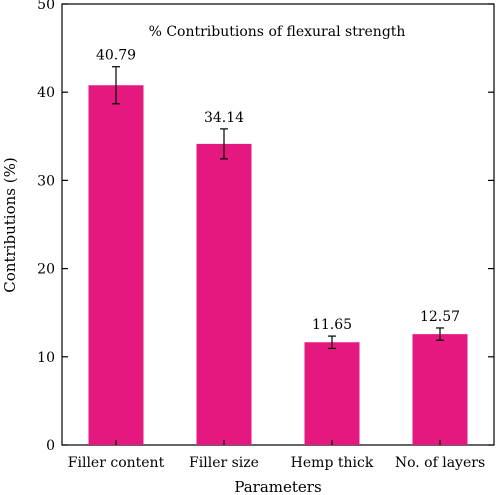  What do you see at coordinates (277, 486) in the screenshot?
I see `x-axis-title: Parameters` at bounding box center [277, 486].